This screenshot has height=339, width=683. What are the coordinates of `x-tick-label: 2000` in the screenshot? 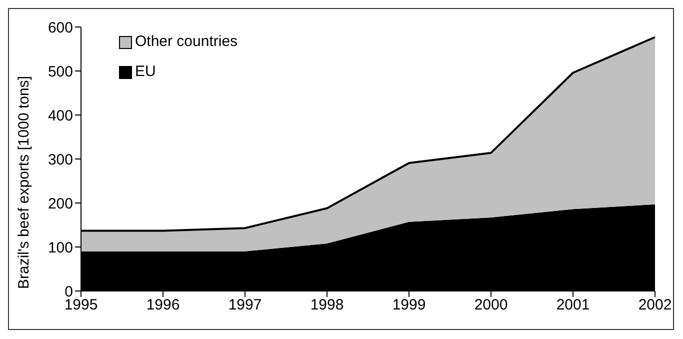 It's located at (491, 305).